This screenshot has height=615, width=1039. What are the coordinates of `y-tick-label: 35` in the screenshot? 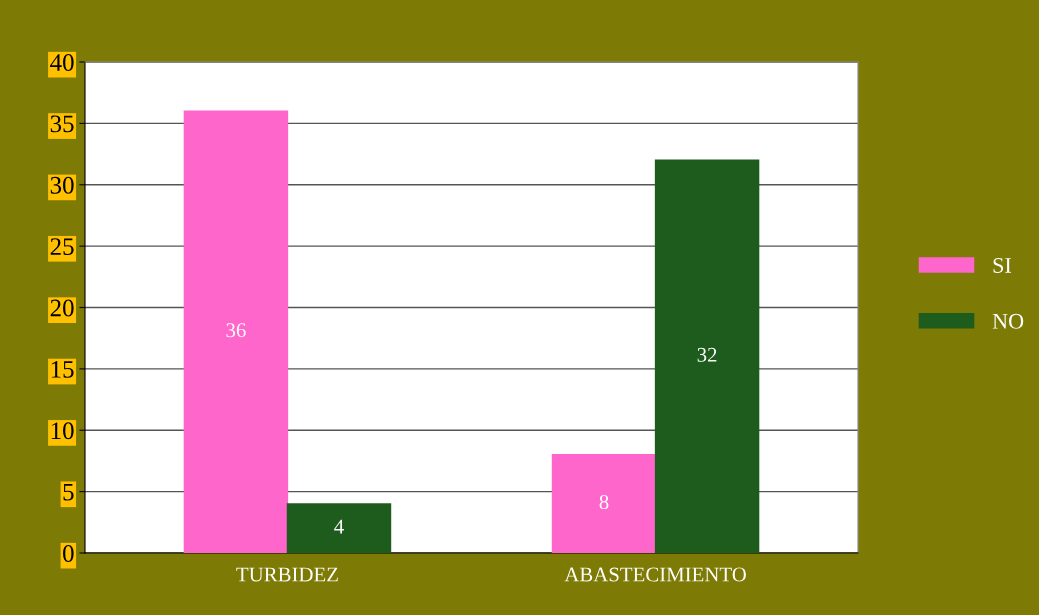 It's located at (62, 124).